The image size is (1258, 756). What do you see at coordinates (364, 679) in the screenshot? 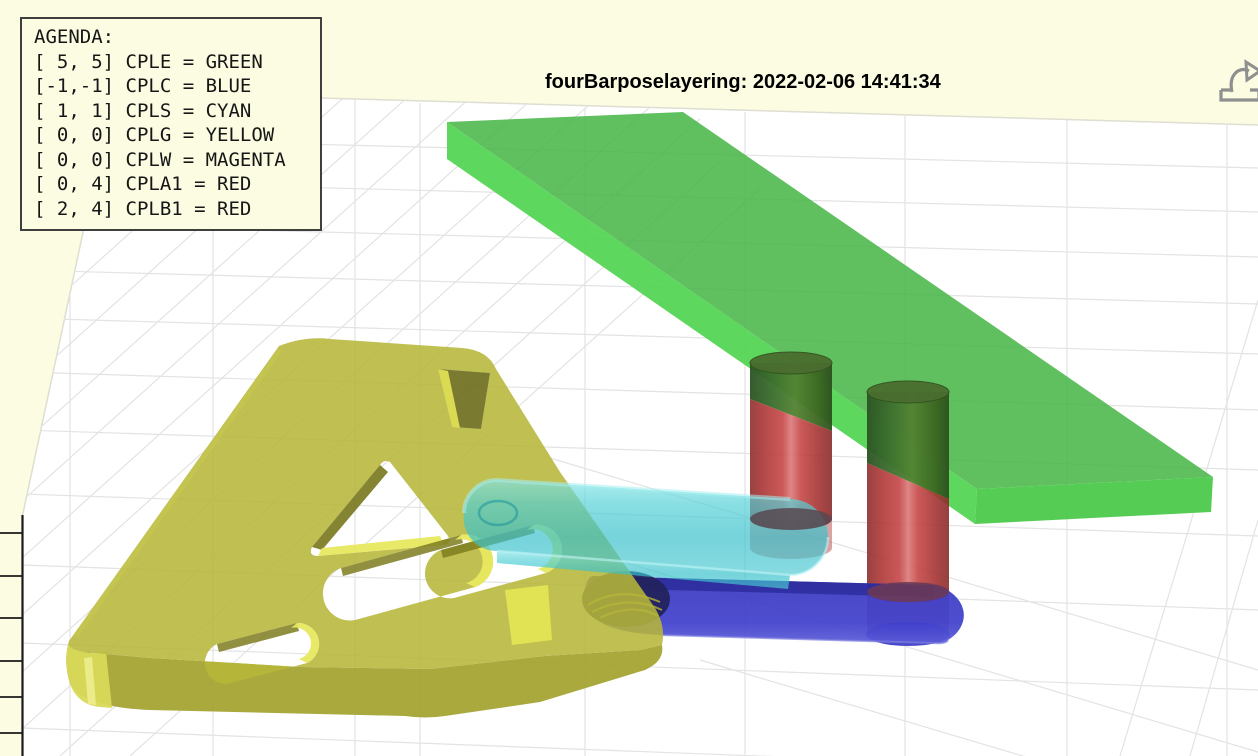
I see `yellow-plate-front` at bounding box center [364, 679].